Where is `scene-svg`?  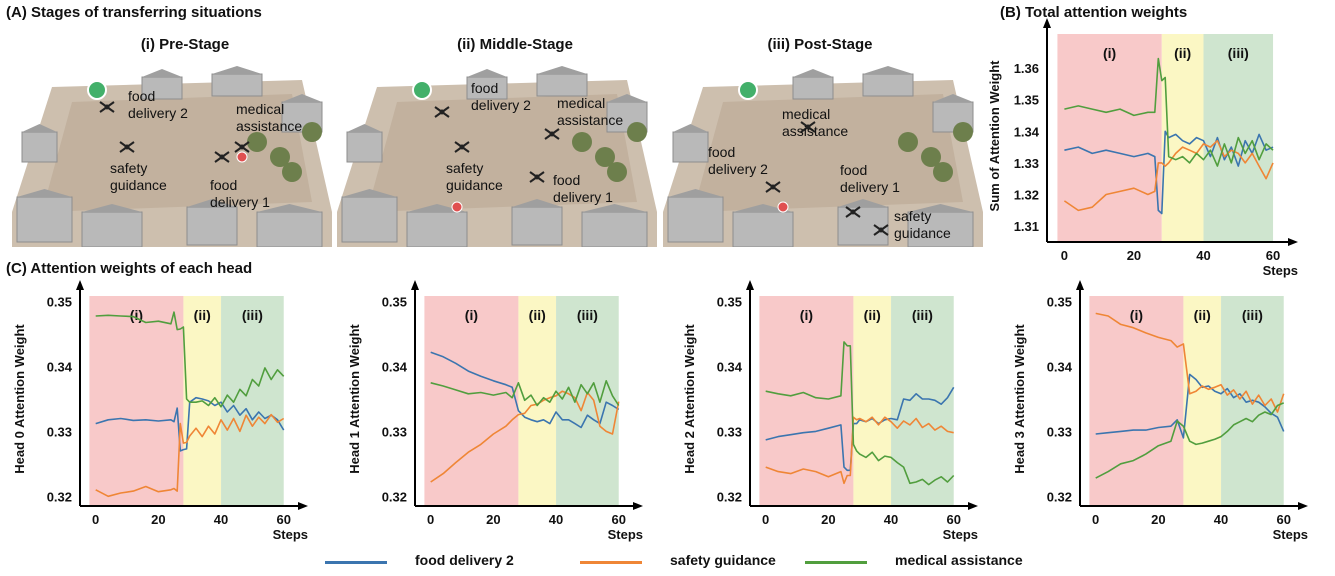 scene-svg is located at coordinates (497, 156).